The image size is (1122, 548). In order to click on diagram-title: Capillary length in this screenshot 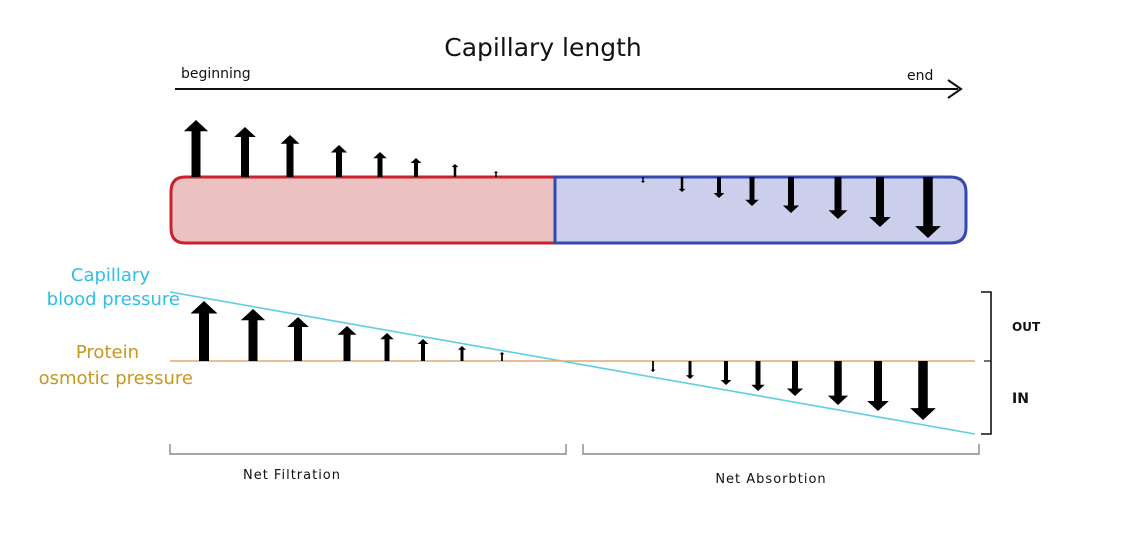, I will do `click(543, 47)`.